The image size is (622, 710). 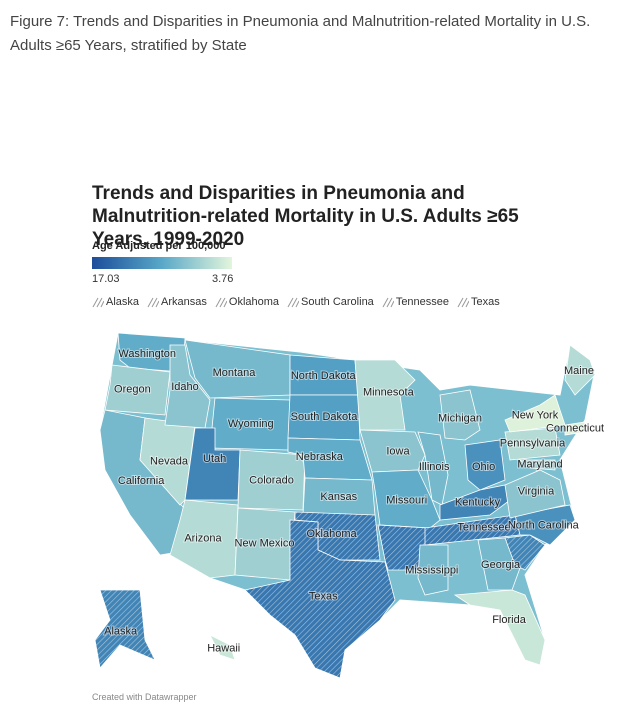 I want to click on hatch-legend-item: South Carolina, so click(x=330, y=302).